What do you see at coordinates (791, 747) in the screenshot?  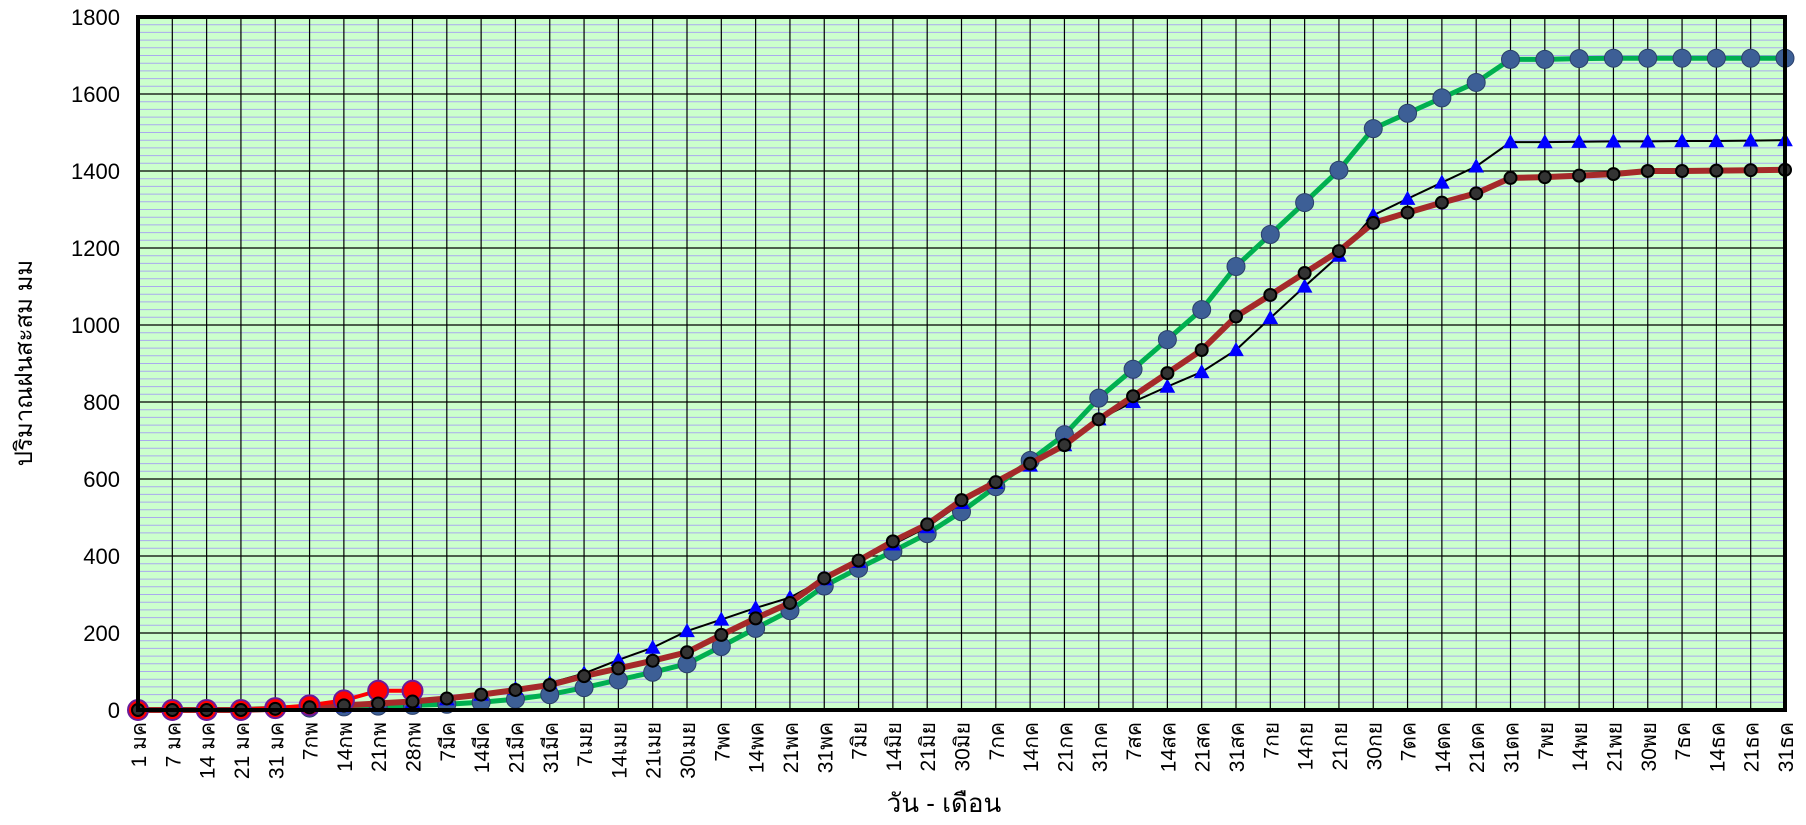 I see `x-tick-label: 21พค` at bounding box center [791, 747].